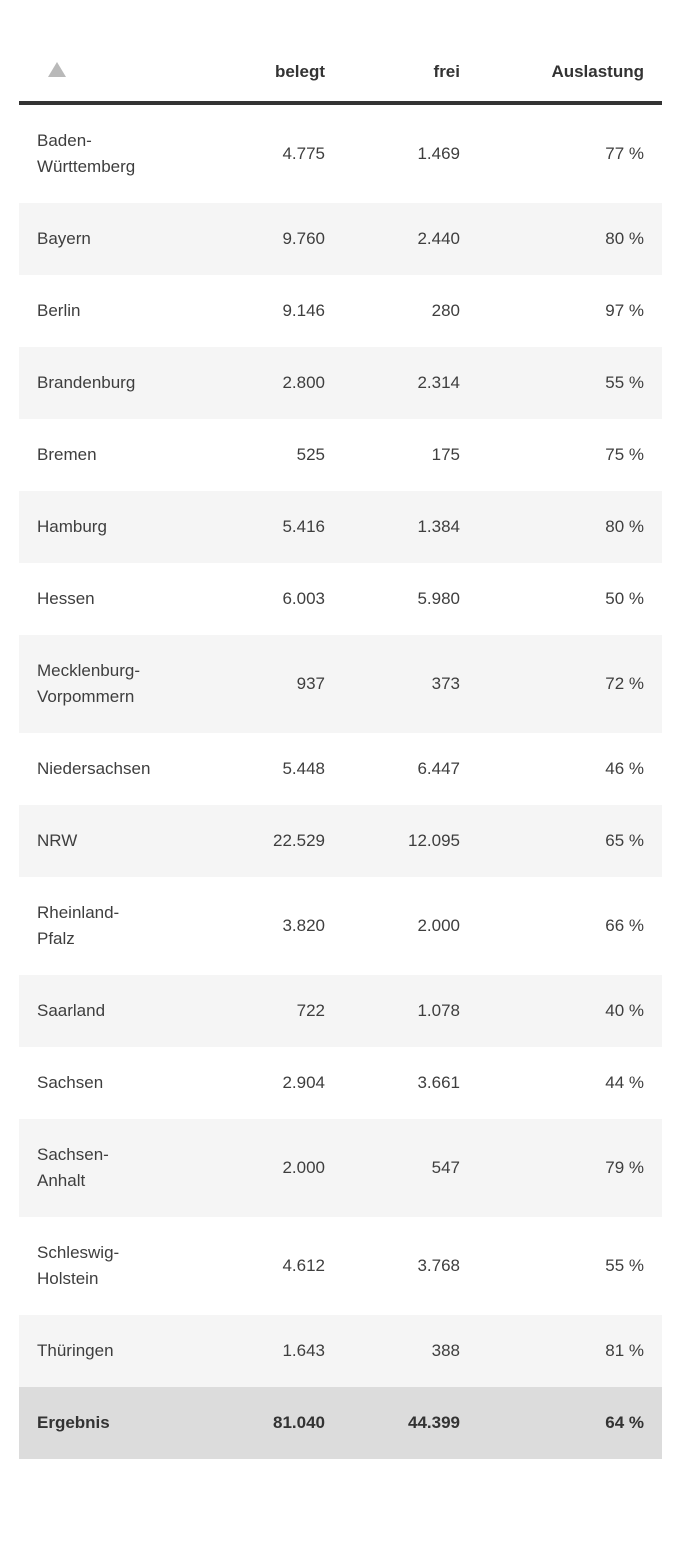  I want to click on belegt-cell: 22.529, so click(299, 840).